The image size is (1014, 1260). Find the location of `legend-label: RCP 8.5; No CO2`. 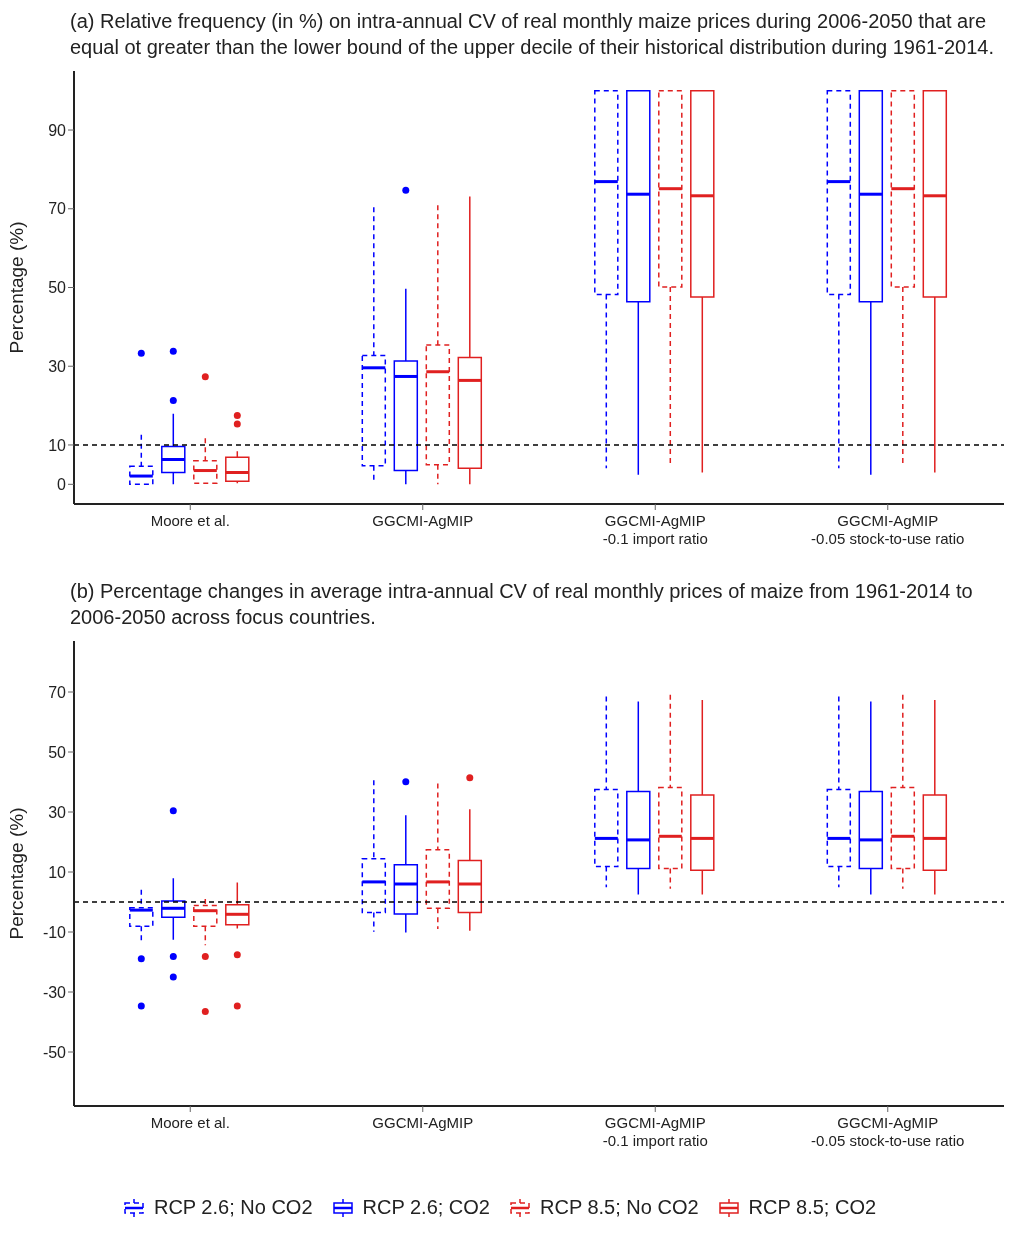

legend-label: RCP 8.5; No CO2 is located at coordinates (619, 1207).